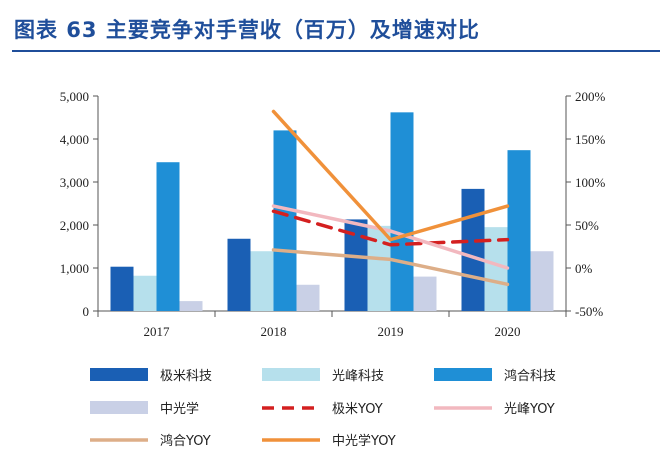  What do you see at coordinates (168, 236) in the screenshot?
I see `bar-鸿合科技-2017` at bounding box center [168, 236].